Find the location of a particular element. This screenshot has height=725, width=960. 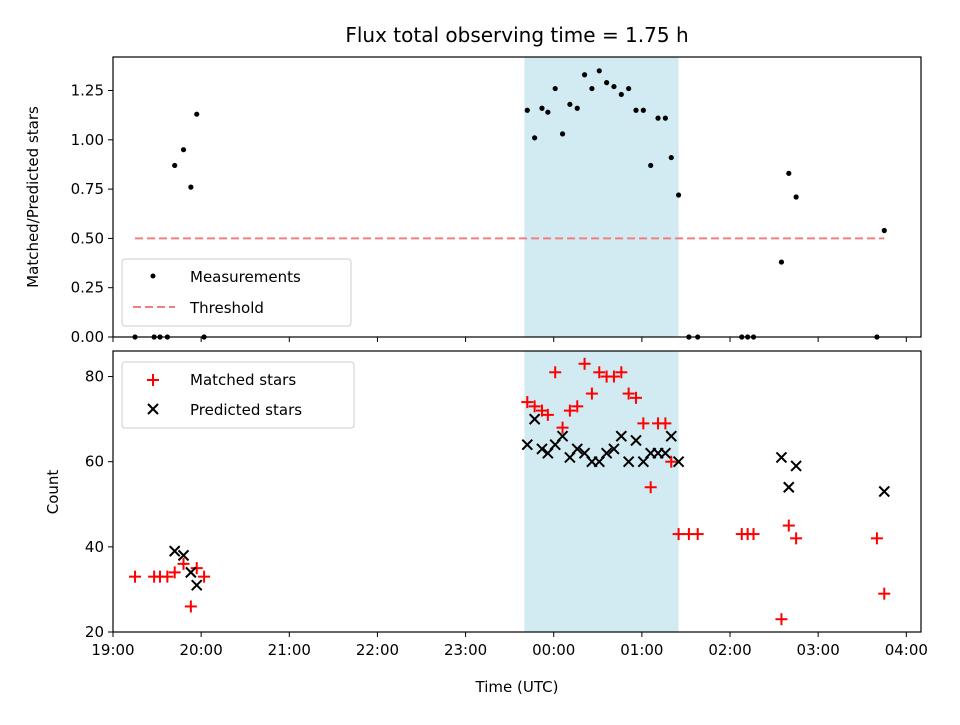

legend-measurements-label: Measurements is located at coordinates (245, 277).